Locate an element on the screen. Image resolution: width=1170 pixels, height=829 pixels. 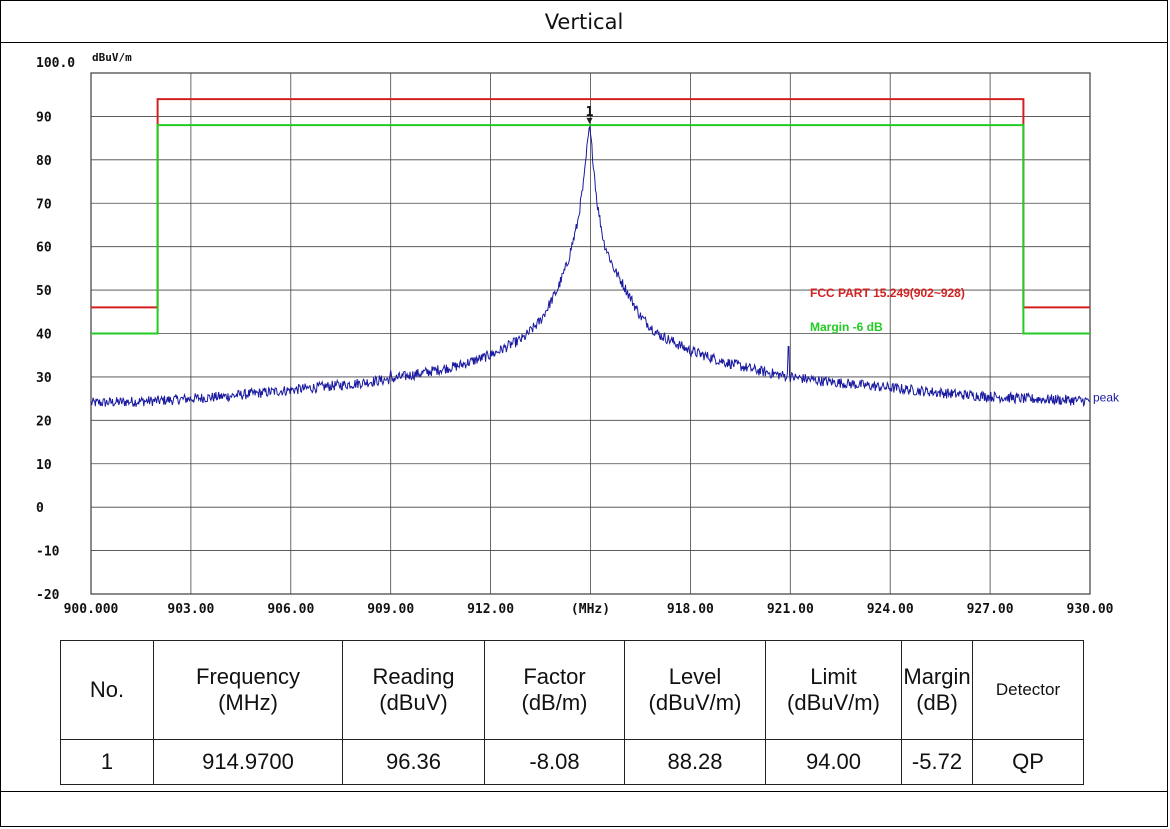
header-level-label: Level is located at coordinates (695, 676).